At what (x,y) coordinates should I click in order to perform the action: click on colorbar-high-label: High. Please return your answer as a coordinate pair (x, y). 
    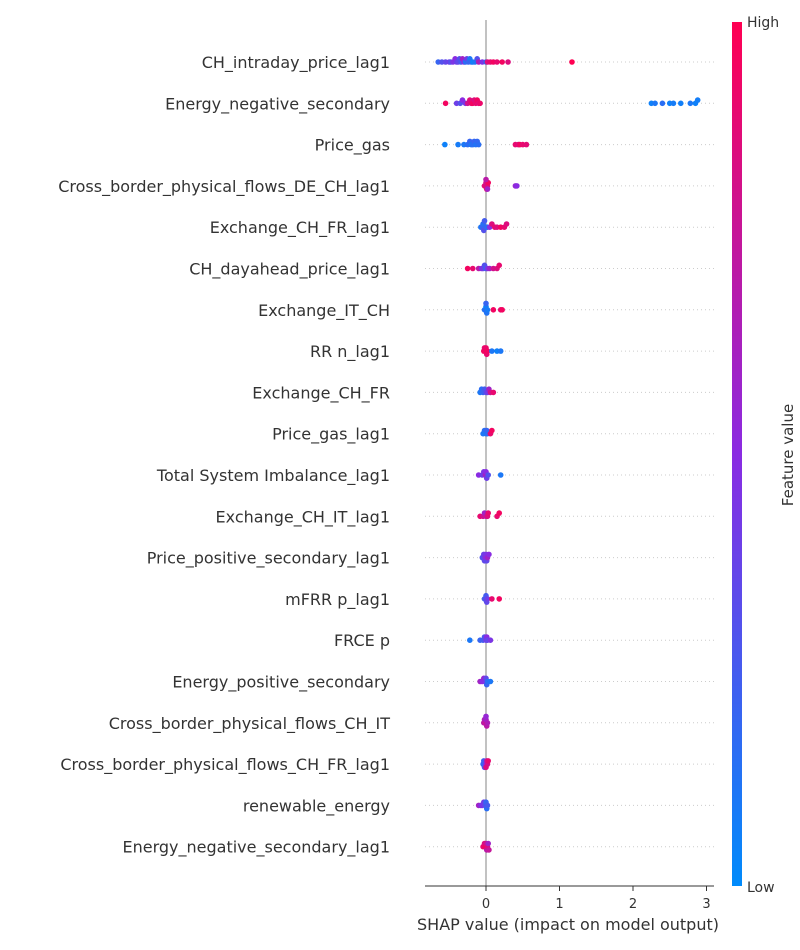
    Looking at the image, I should click on (763, 23).